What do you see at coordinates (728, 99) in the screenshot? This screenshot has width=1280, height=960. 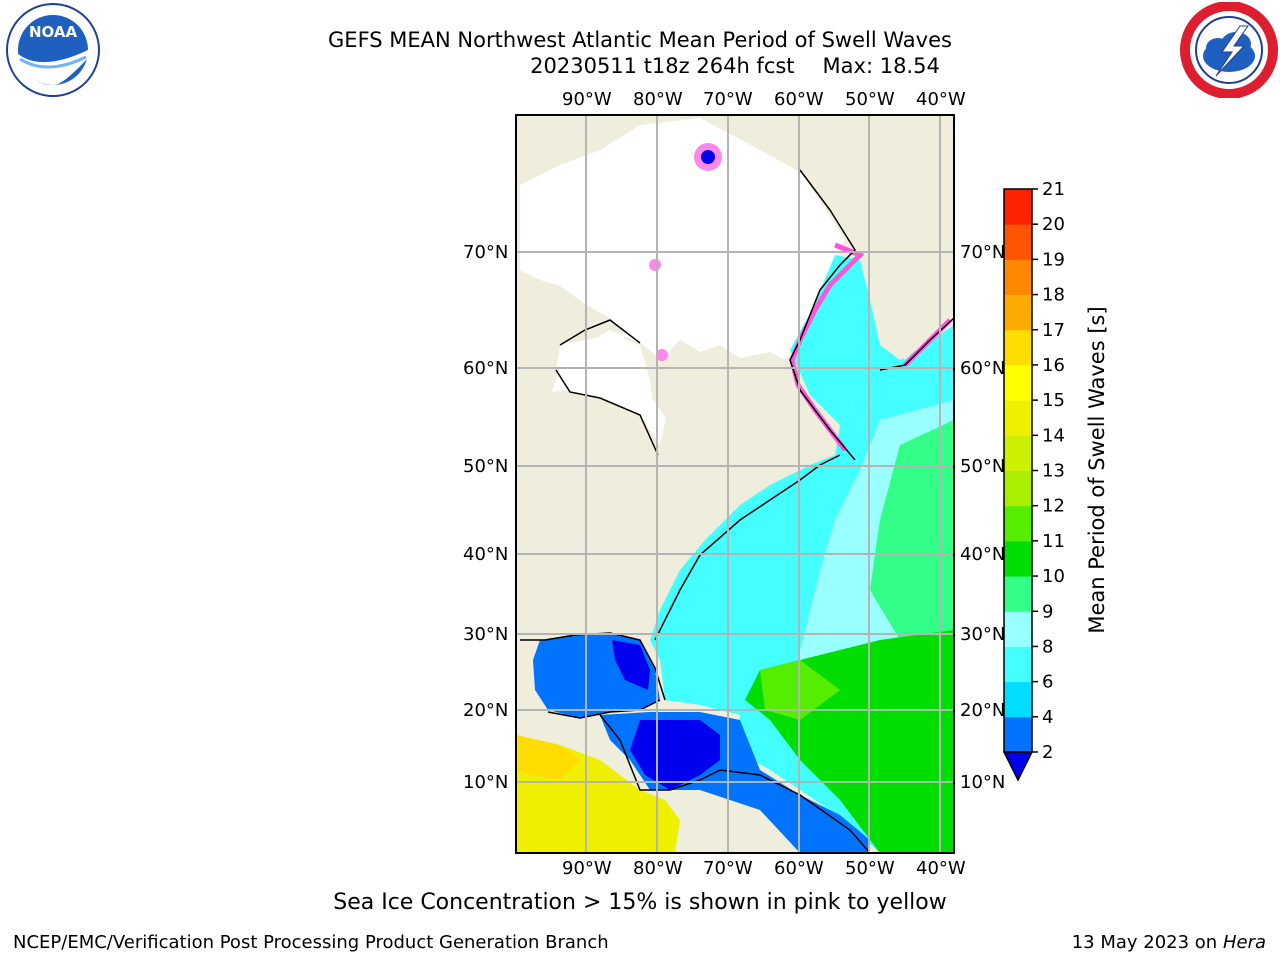 I see `lon-label-top: 70°W` at bounding box center [728, 99].